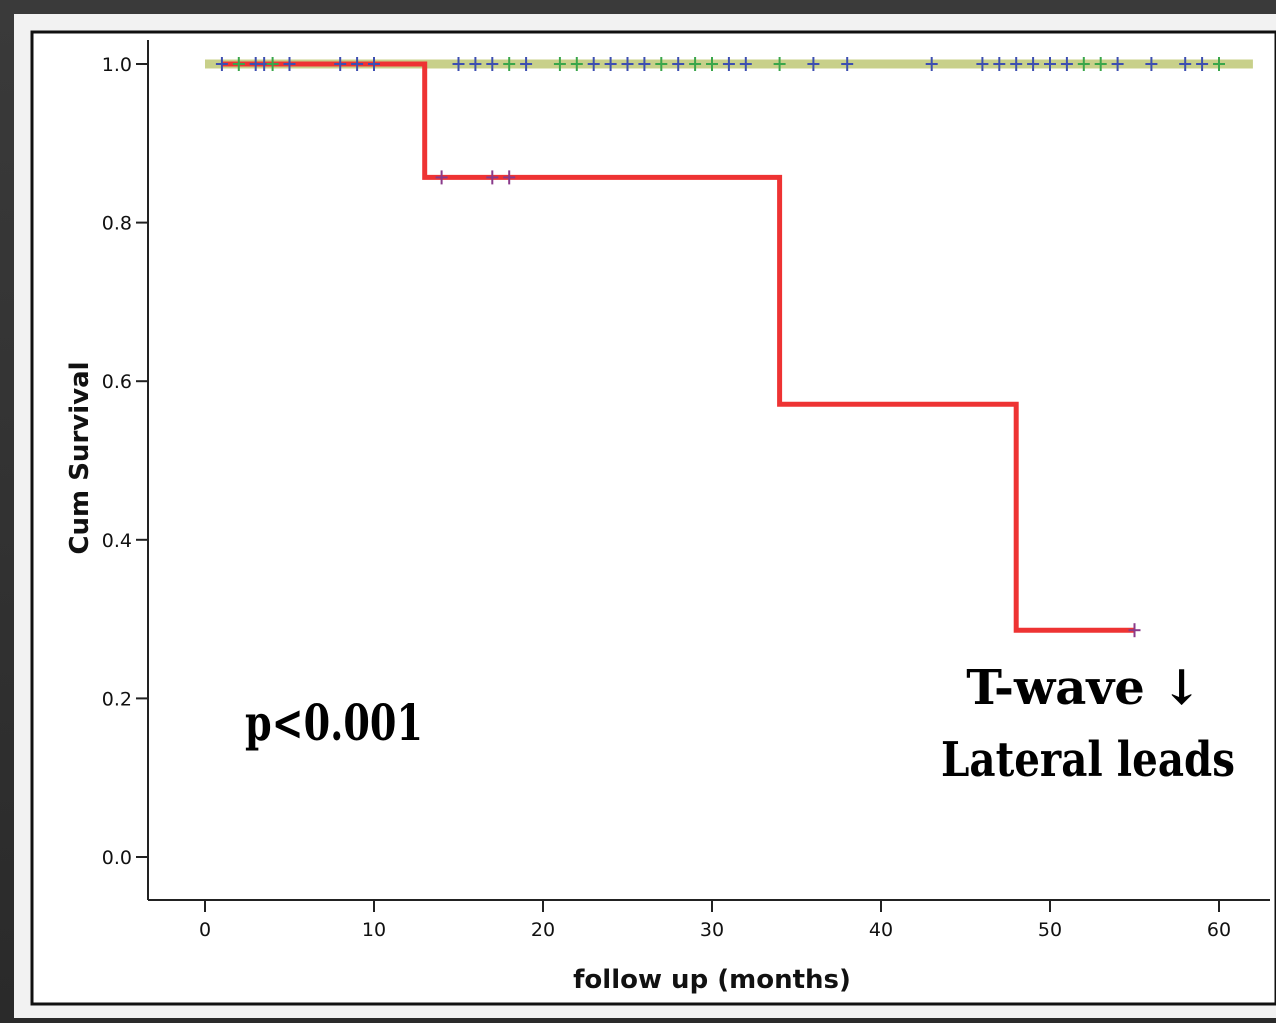  I want to click on y-tick-label: 0.6, so click(117, 382).